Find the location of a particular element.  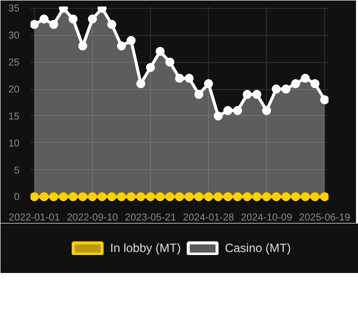

y-tick-label: 30 is located at coordinates (14, 36).